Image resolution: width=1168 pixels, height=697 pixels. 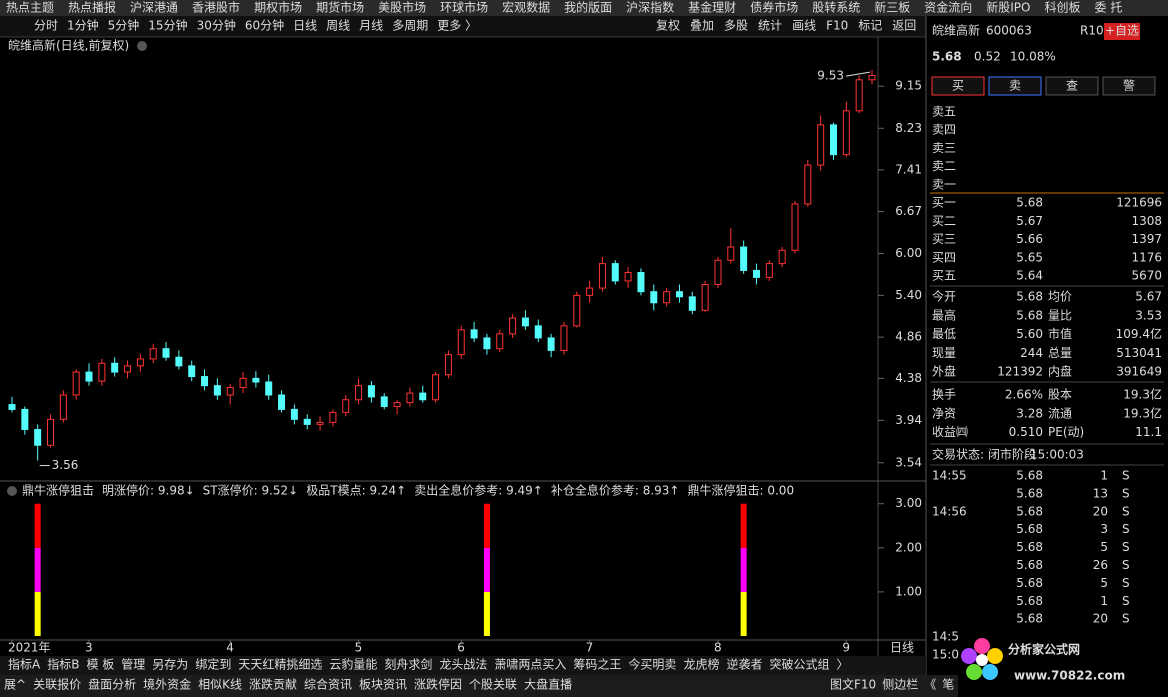 I want to click on tab: 绑定到, so click(x=213, y=664).